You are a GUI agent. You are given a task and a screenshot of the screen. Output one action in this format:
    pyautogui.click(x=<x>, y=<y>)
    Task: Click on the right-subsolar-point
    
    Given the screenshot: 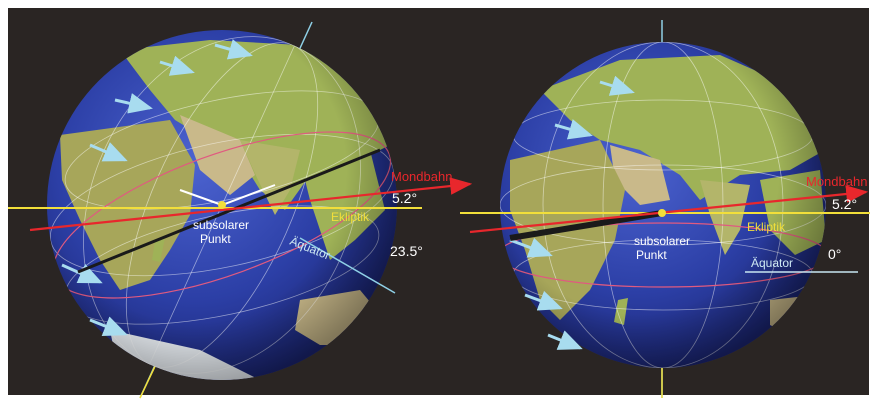 What is the action you would take?
    pyautogui.click(x=662, y=213)
    